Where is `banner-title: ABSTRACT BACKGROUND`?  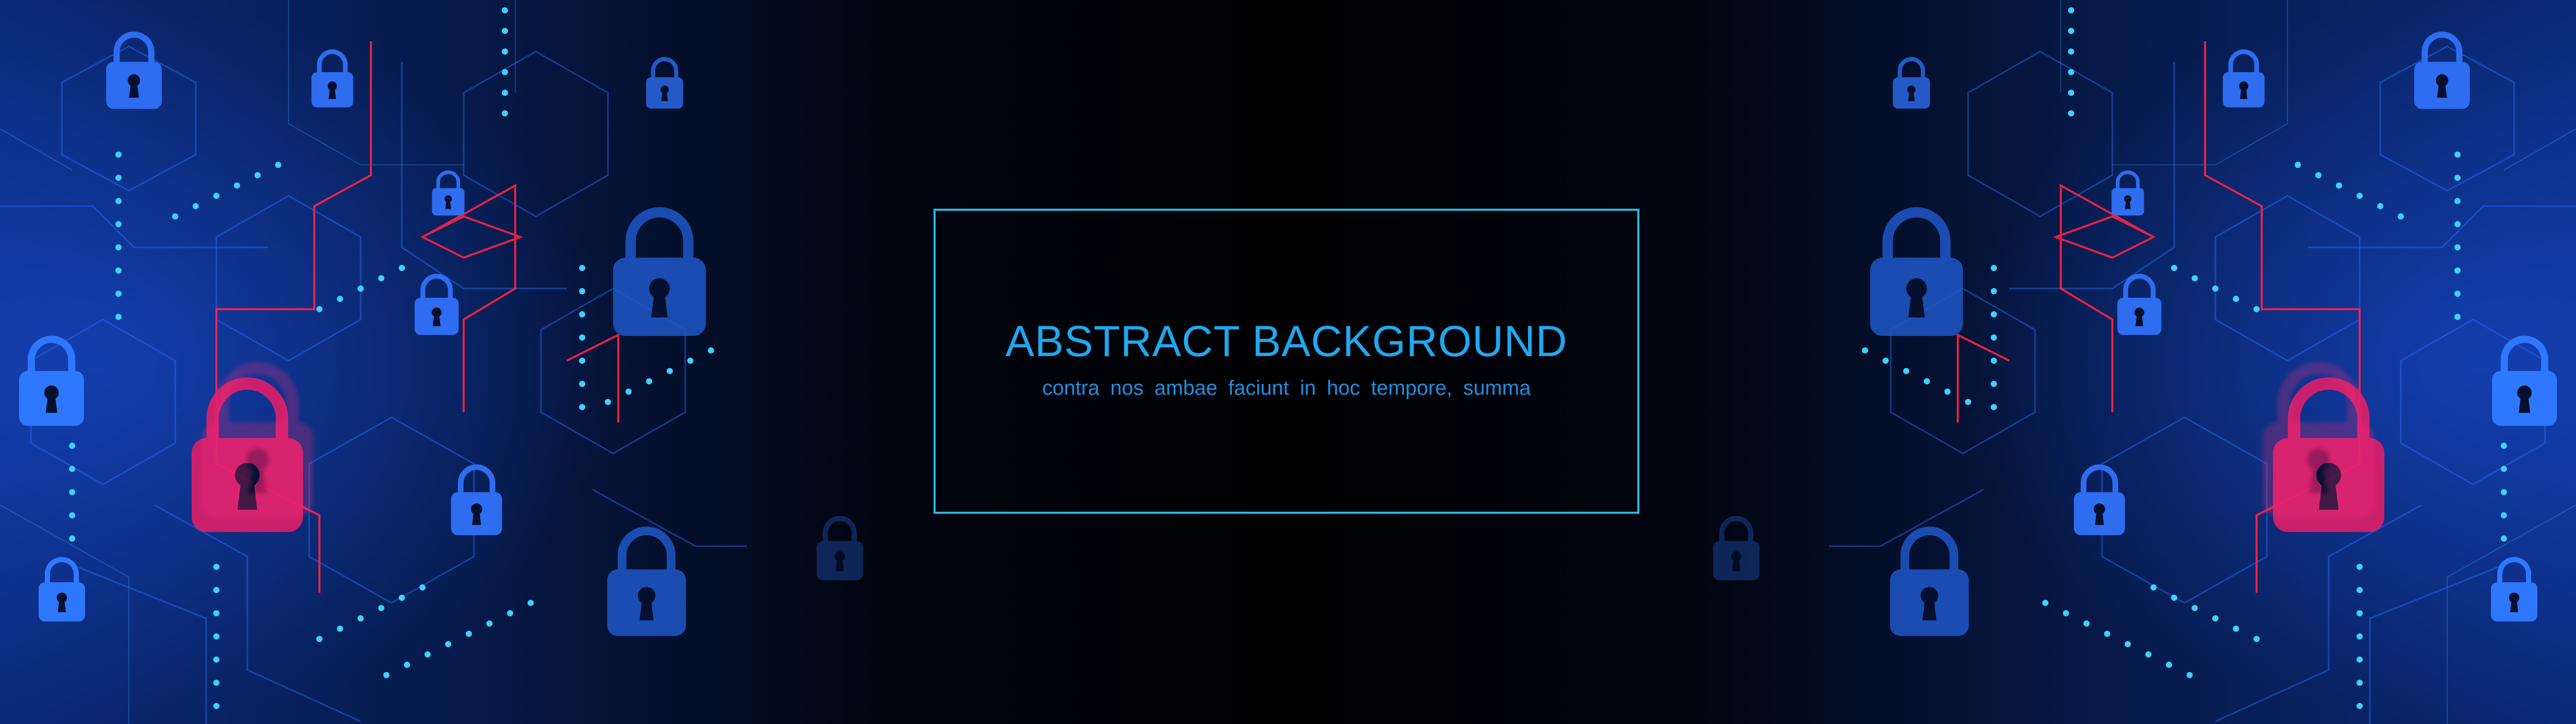
banner-title: ABSTRACT BACKGROUND is located at coordinates (1286, 341).